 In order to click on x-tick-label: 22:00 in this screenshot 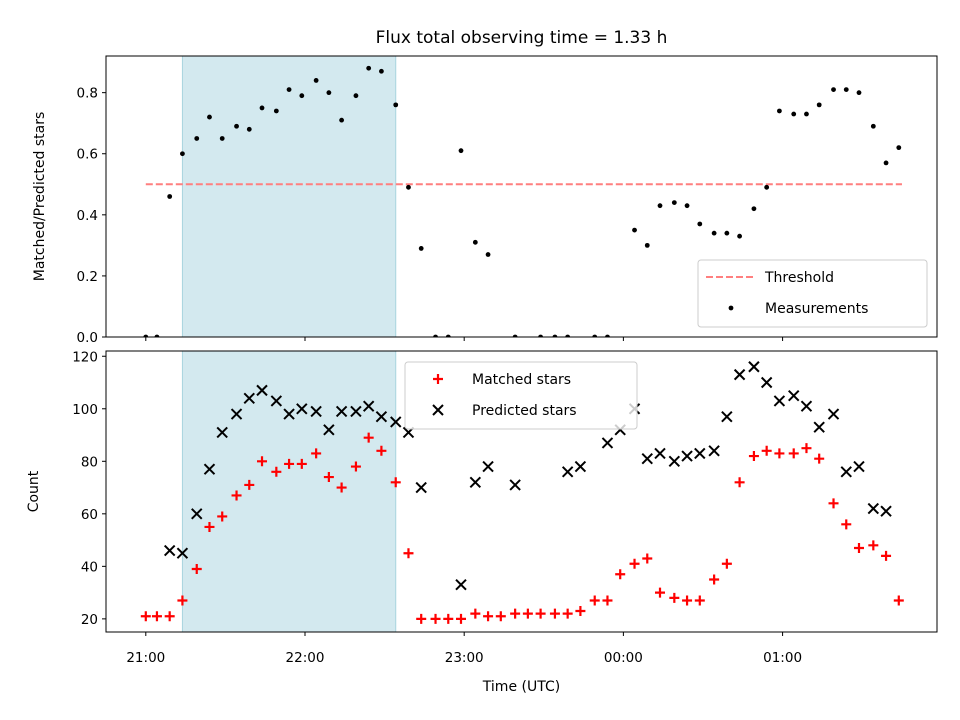, I will do `click(305, 658)`.